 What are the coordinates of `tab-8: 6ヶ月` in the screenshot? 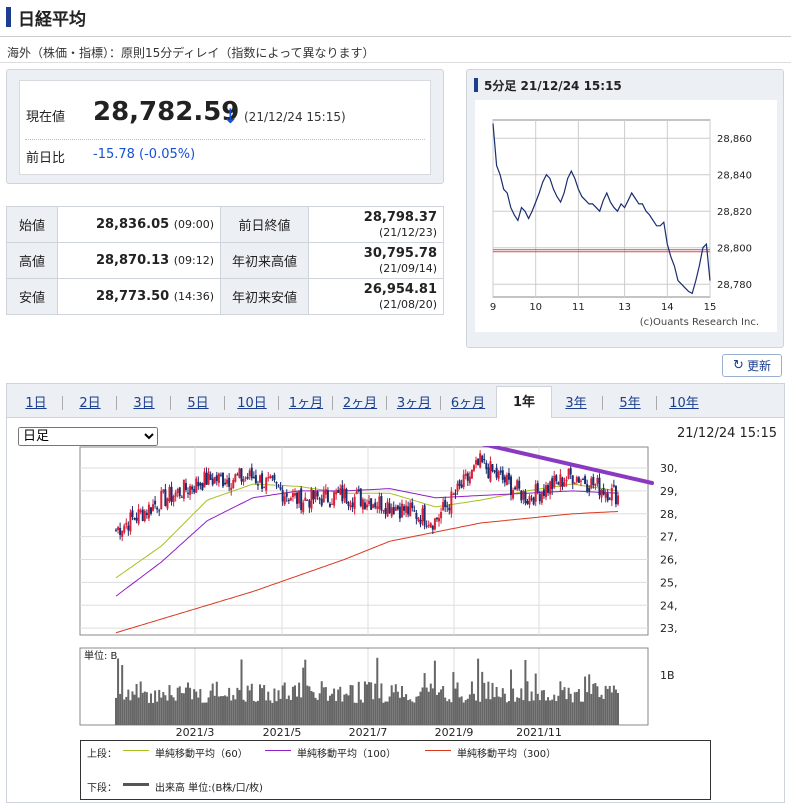 It's located at (468, 403).